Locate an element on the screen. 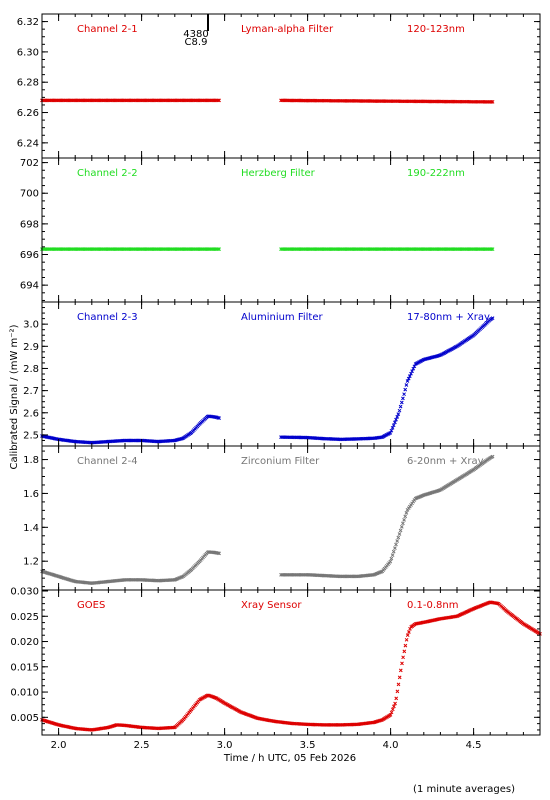 This screenshot has width=550, height=800. y-tick-label: 1.2 is located at coordinates (31, 562).